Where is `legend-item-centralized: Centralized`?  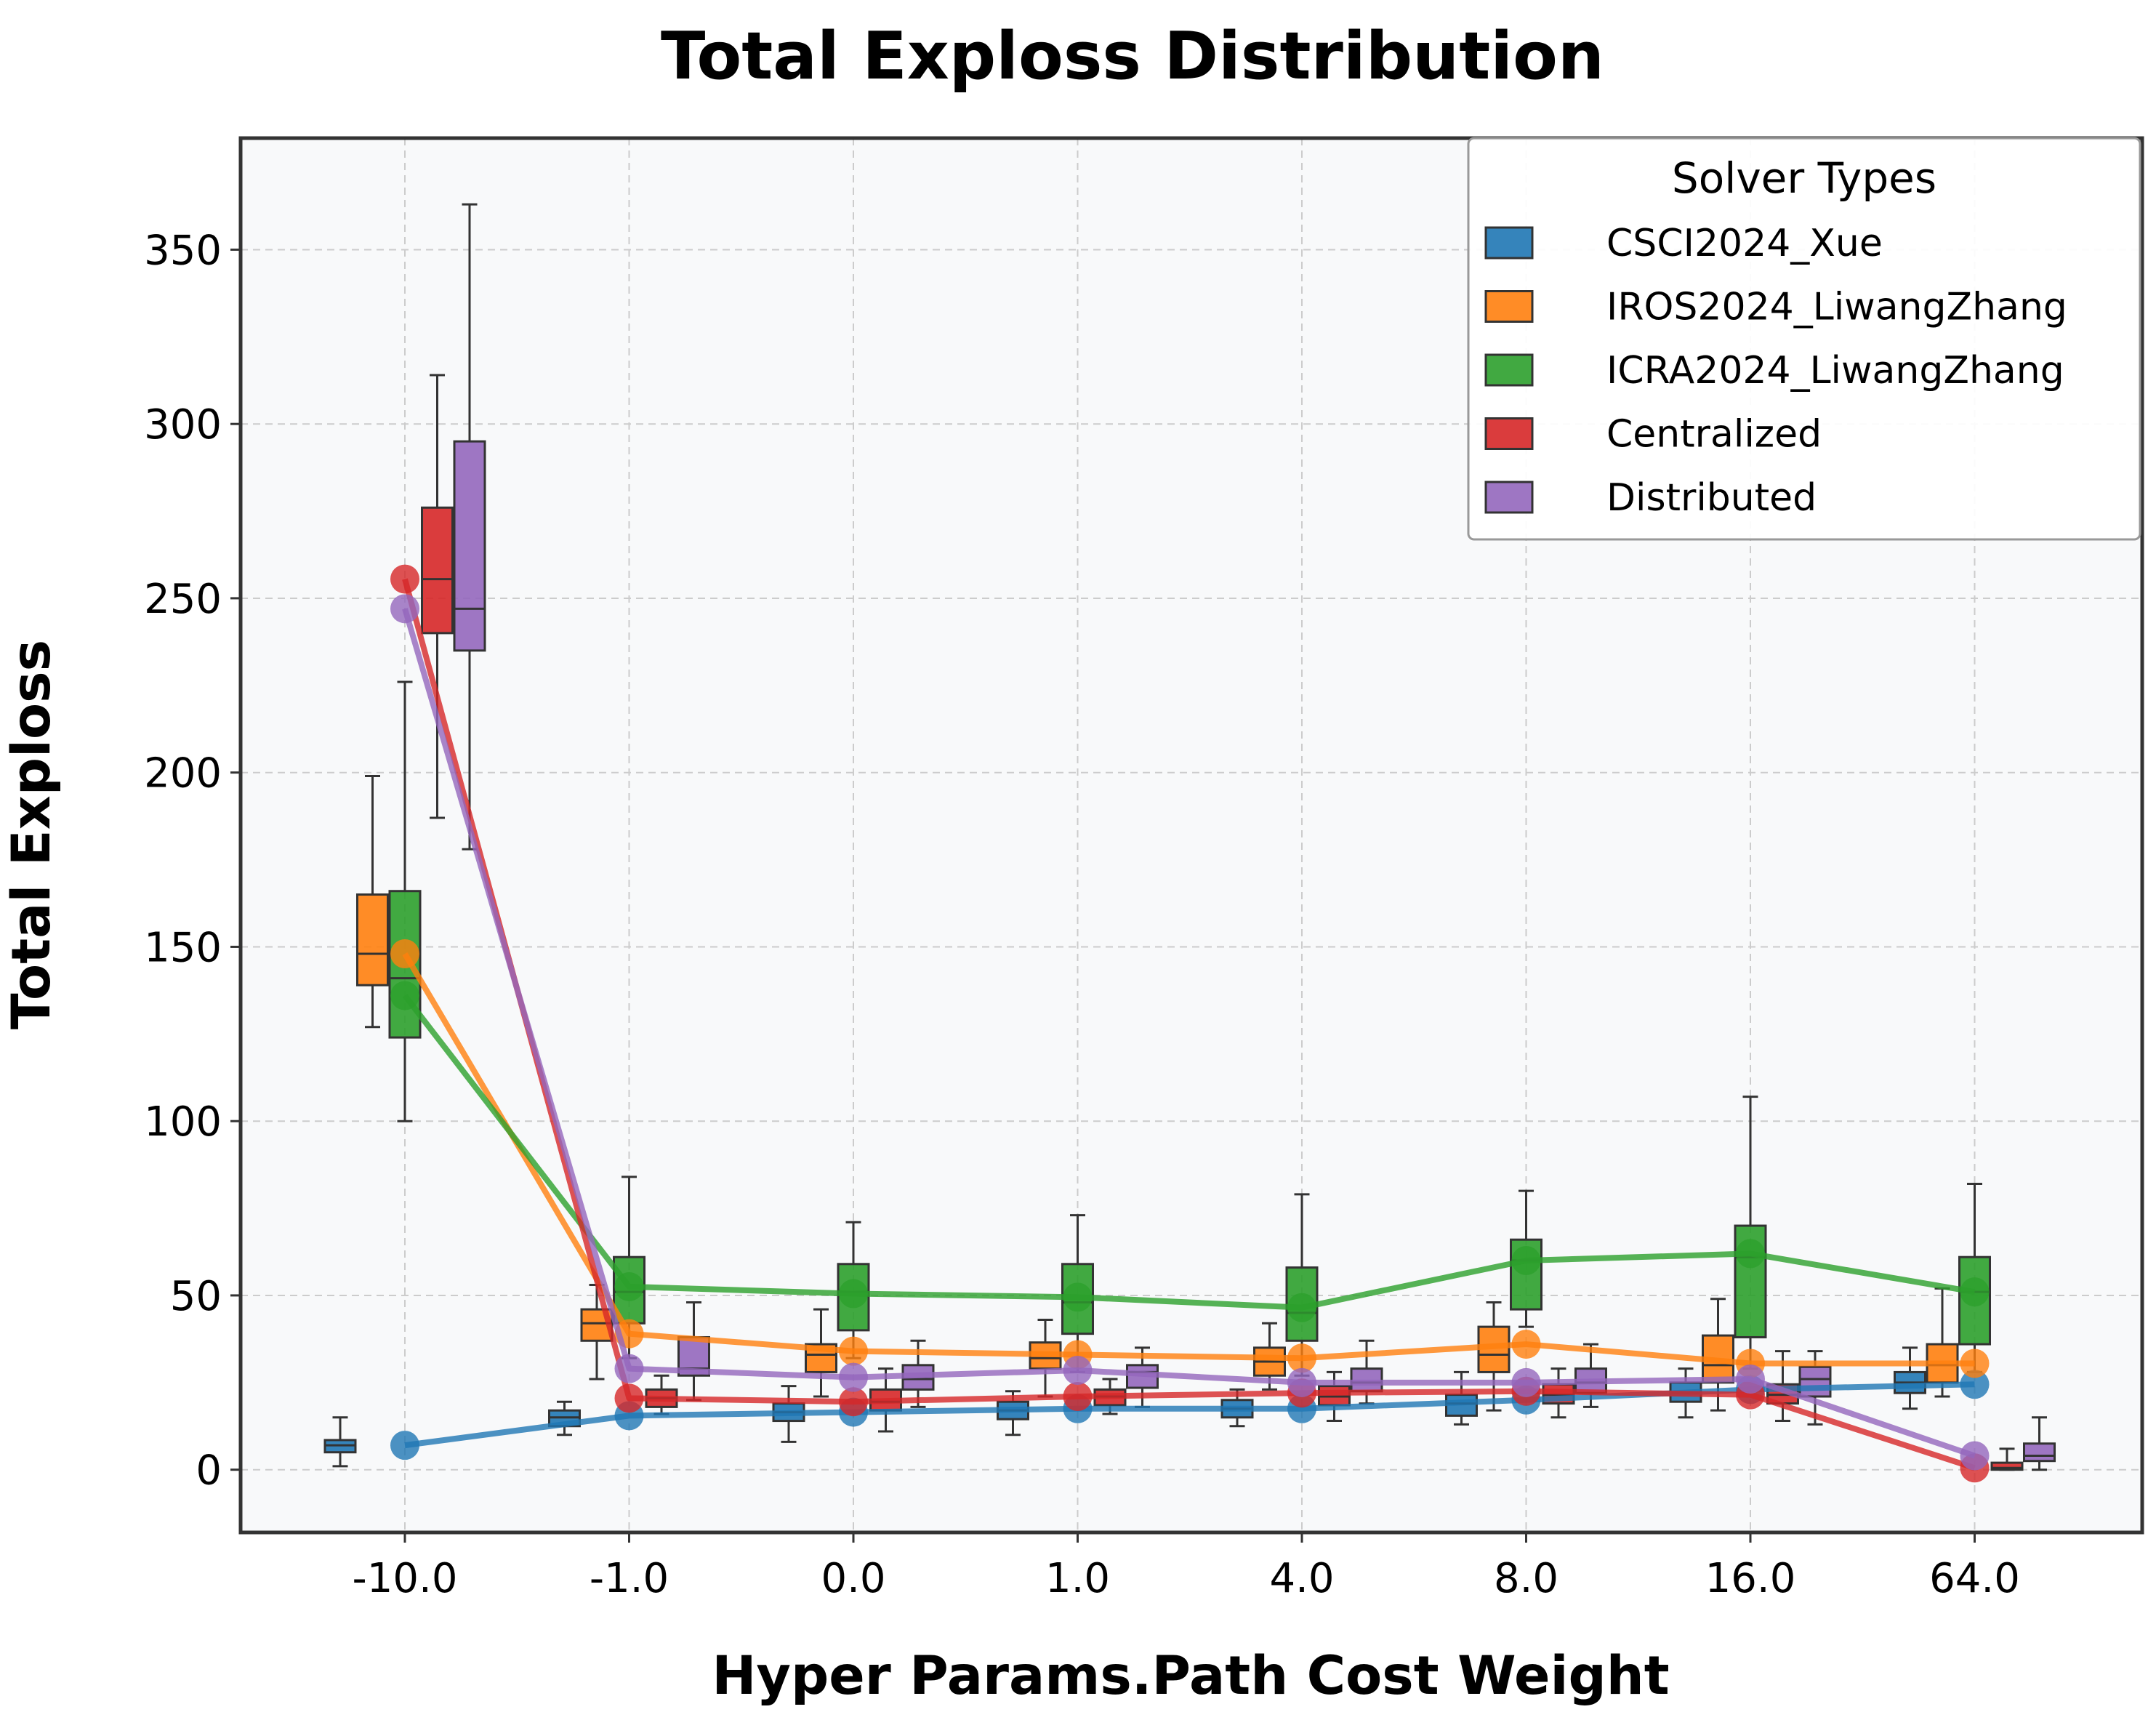
legend-item-centralized: Centralized is located at coordinates (1653, 435).